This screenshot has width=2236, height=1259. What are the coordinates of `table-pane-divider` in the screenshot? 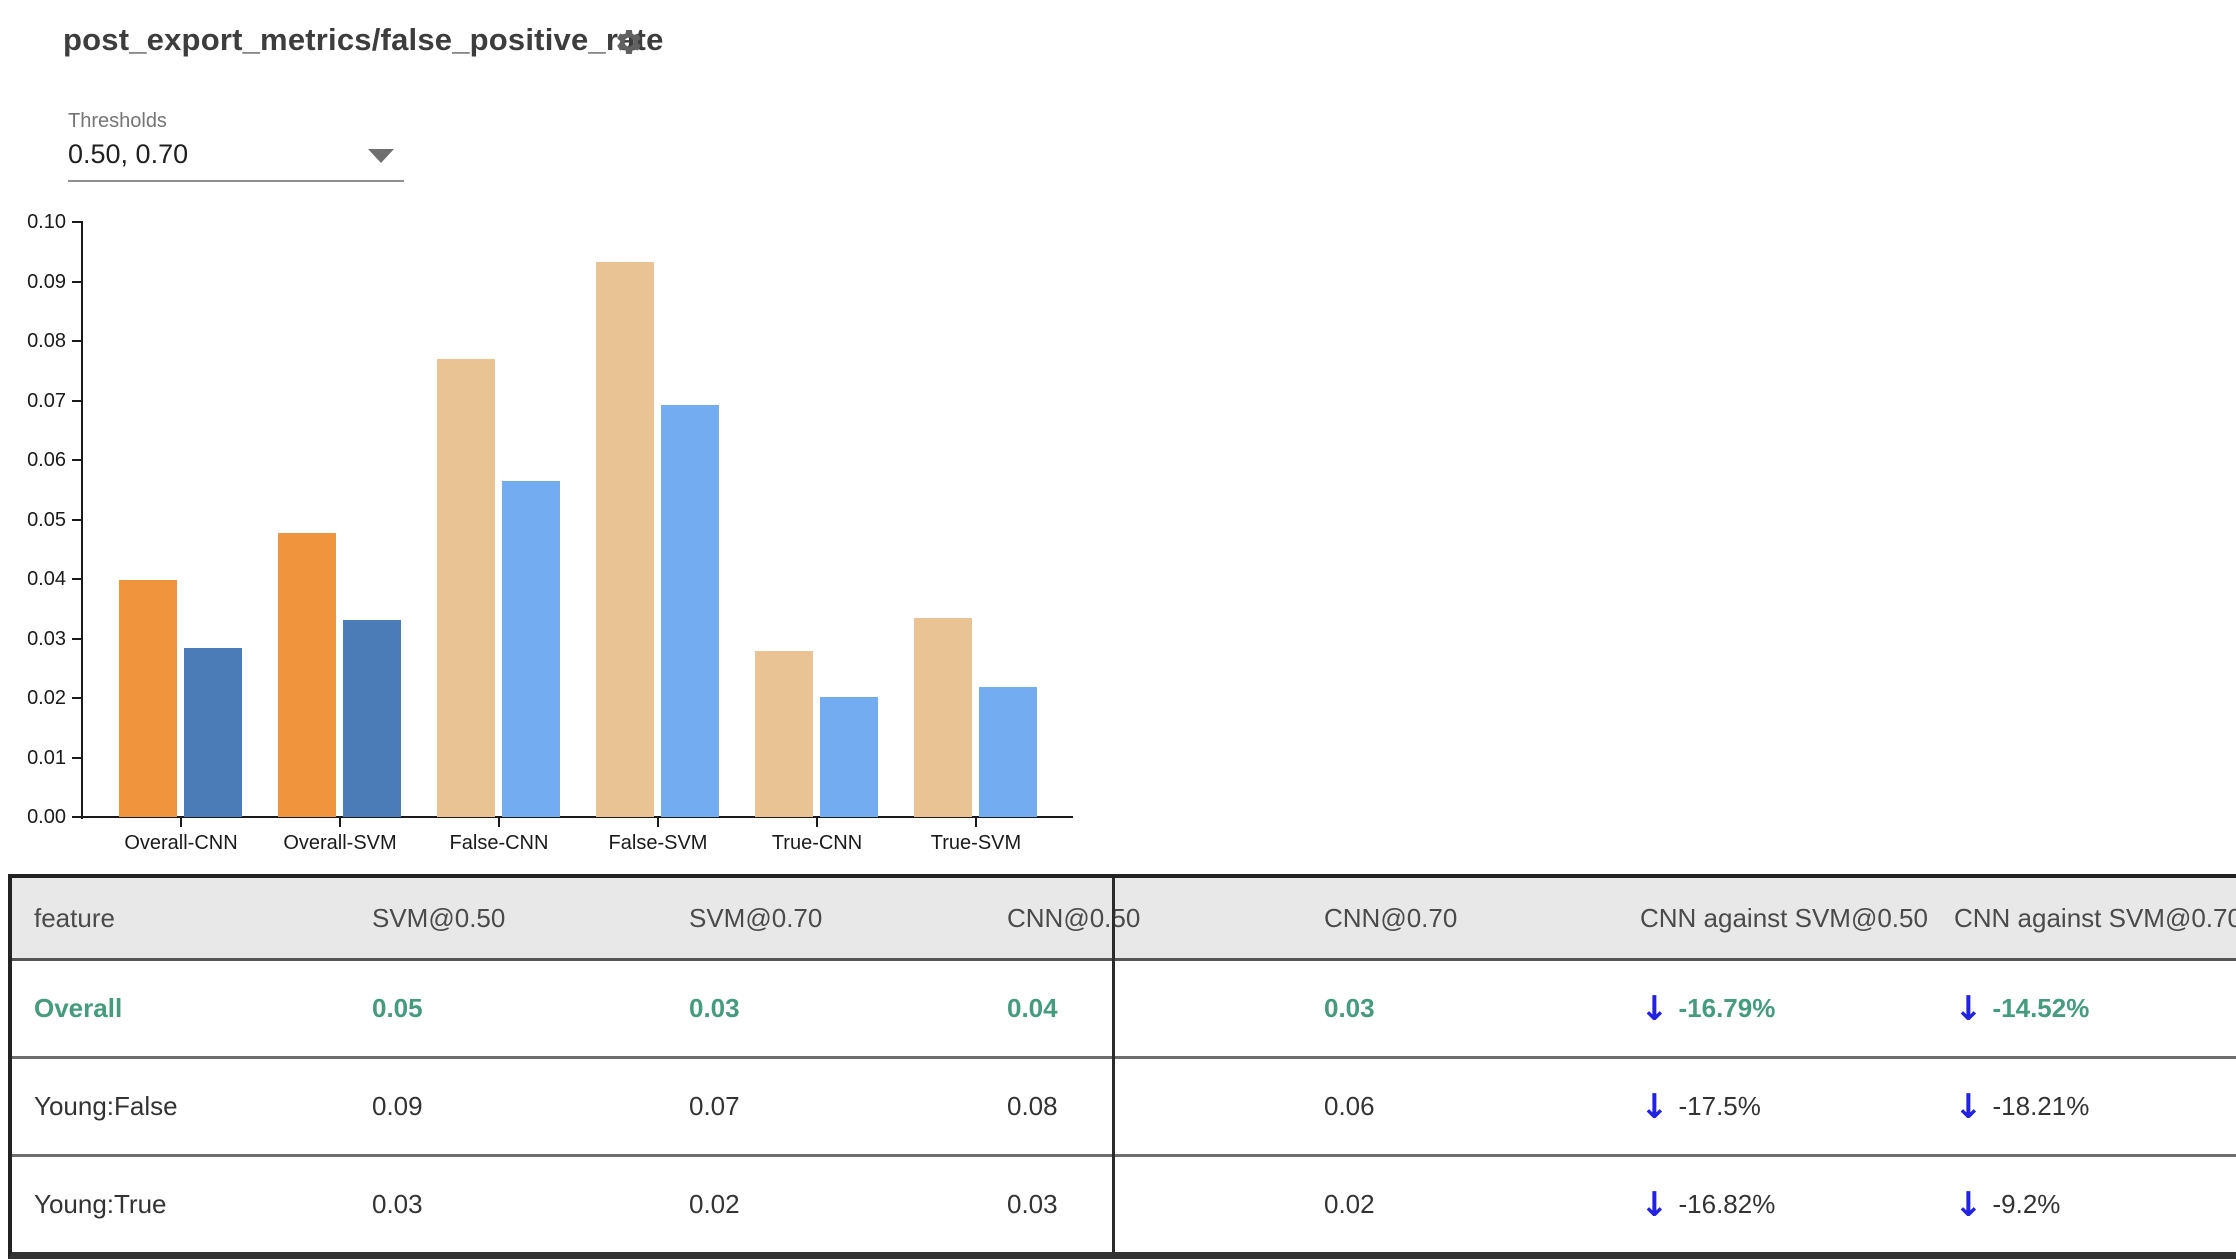 It's located at (1113, 1065).